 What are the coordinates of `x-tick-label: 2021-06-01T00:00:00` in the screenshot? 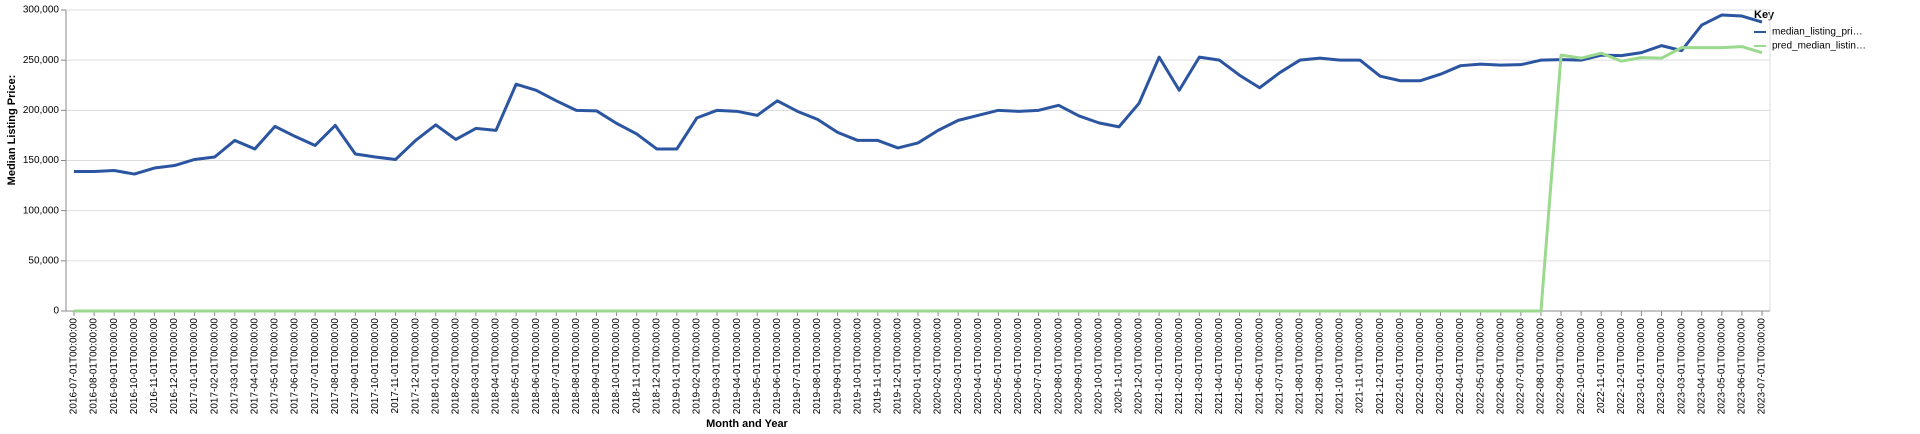 It's located at (1259, 366).